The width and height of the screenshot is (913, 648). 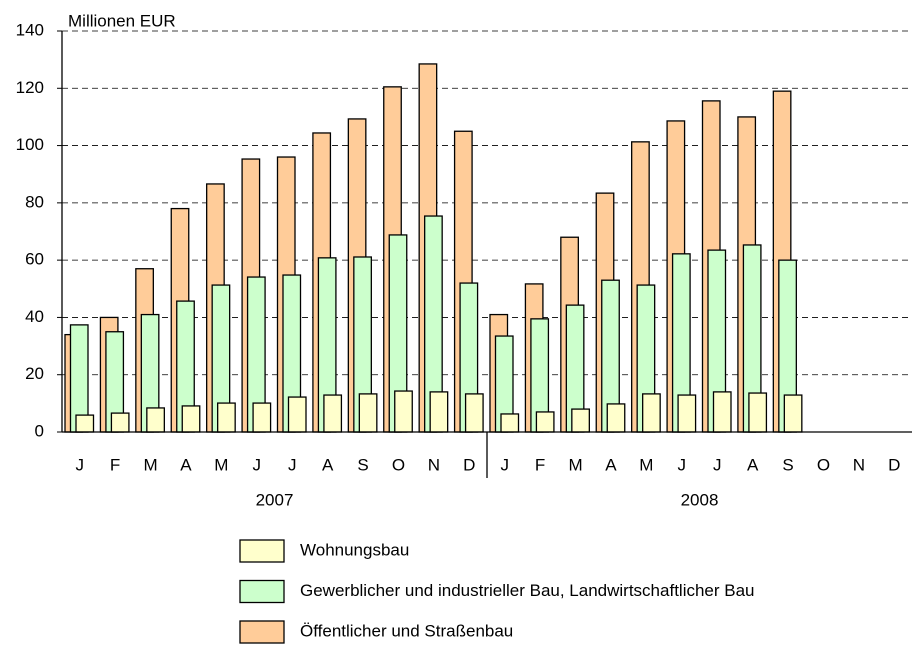 What do you see at coordinates (275, 499) in the screenshot?
I see `year-label: 2007` at bounding box center [275, 499].